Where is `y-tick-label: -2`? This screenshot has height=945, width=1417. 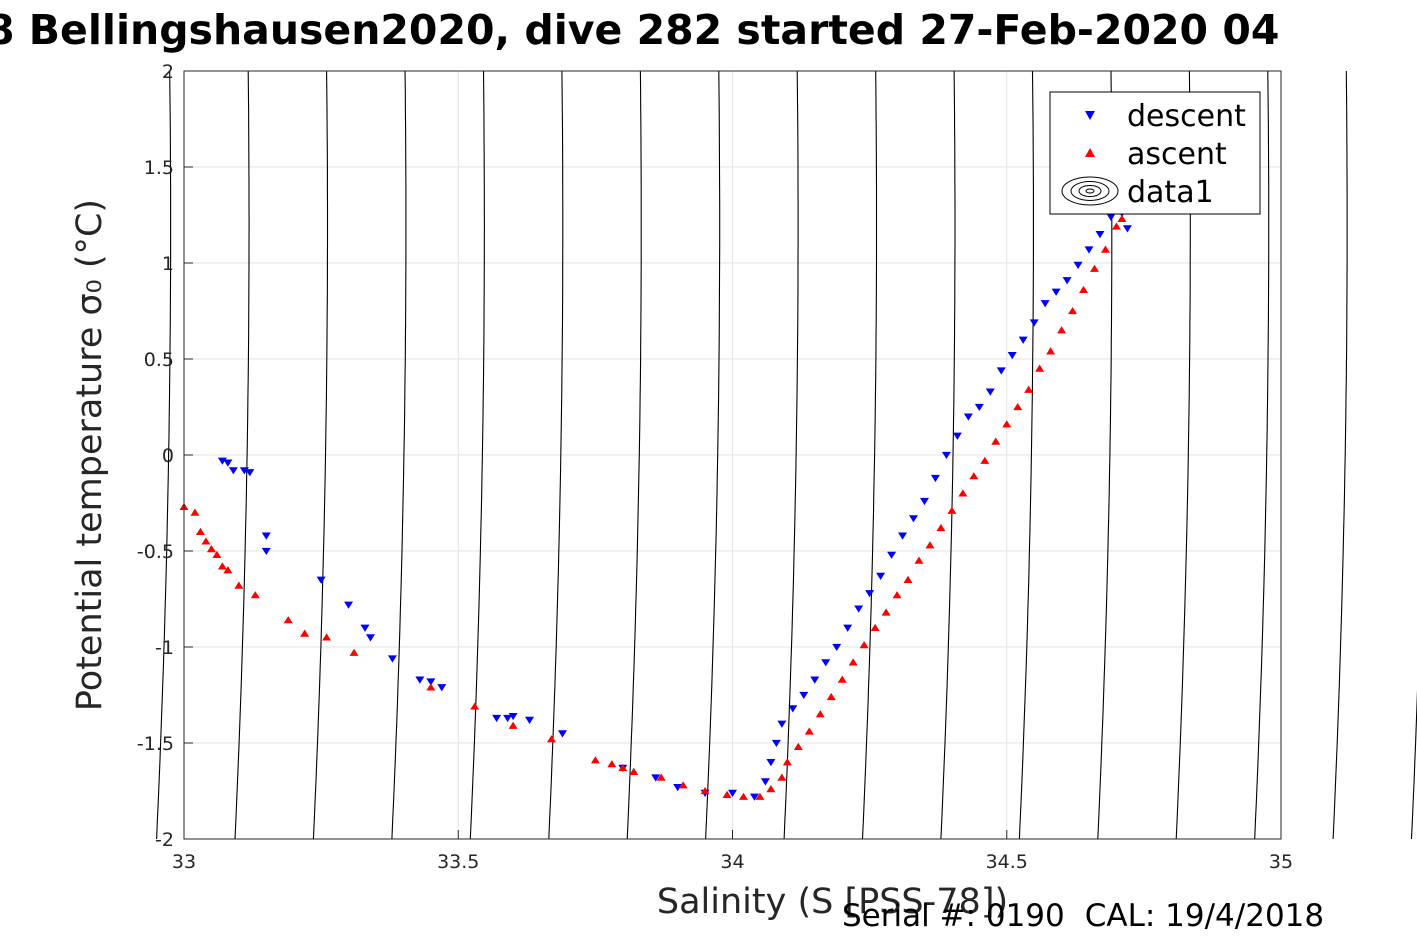 y-tick-label: -2 is located at coordinates (164, 840).